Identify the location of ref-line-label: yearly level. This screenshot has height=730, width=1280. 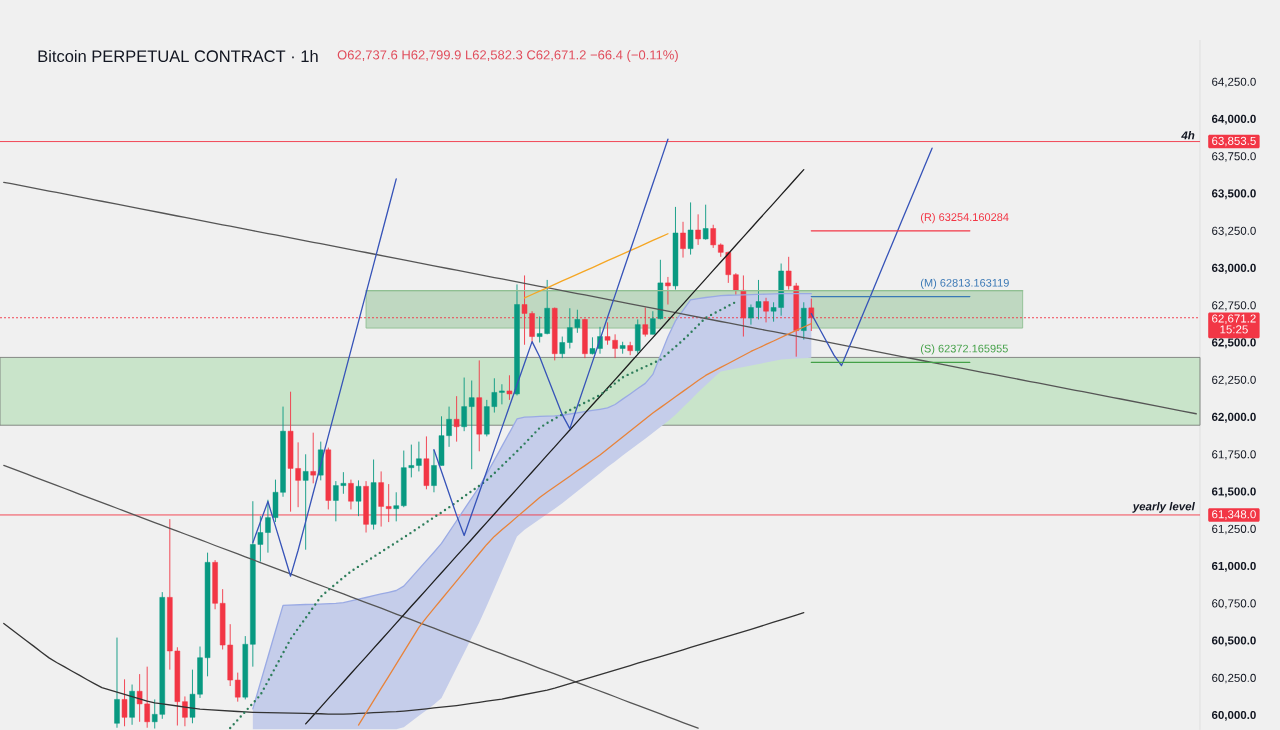
(1163, 507).